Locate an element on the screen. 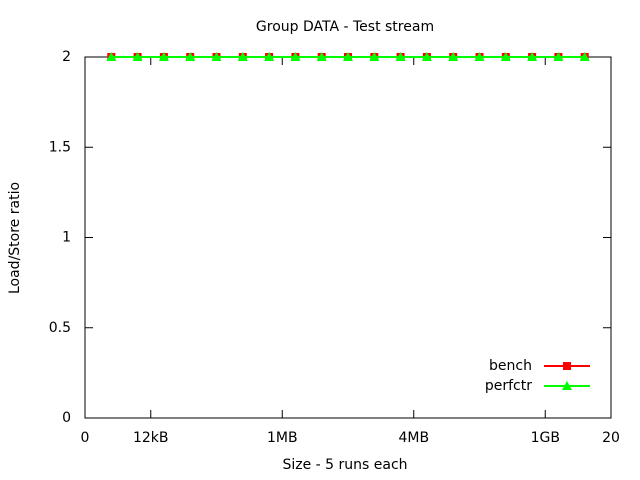 The image size is (640, 480). y-tick-label: 0 is located at coordinates (66, 418).